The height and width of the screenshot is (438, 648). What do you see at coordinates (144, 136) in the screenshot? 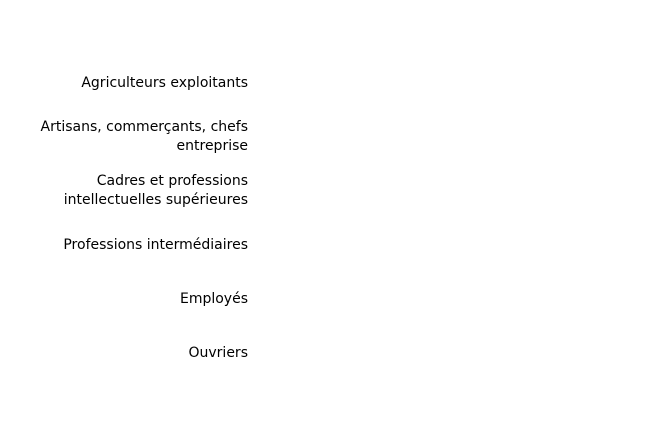
I see `category-label: Artisans, commerçants, chefs entreprise` at bounding box center [144, 136].